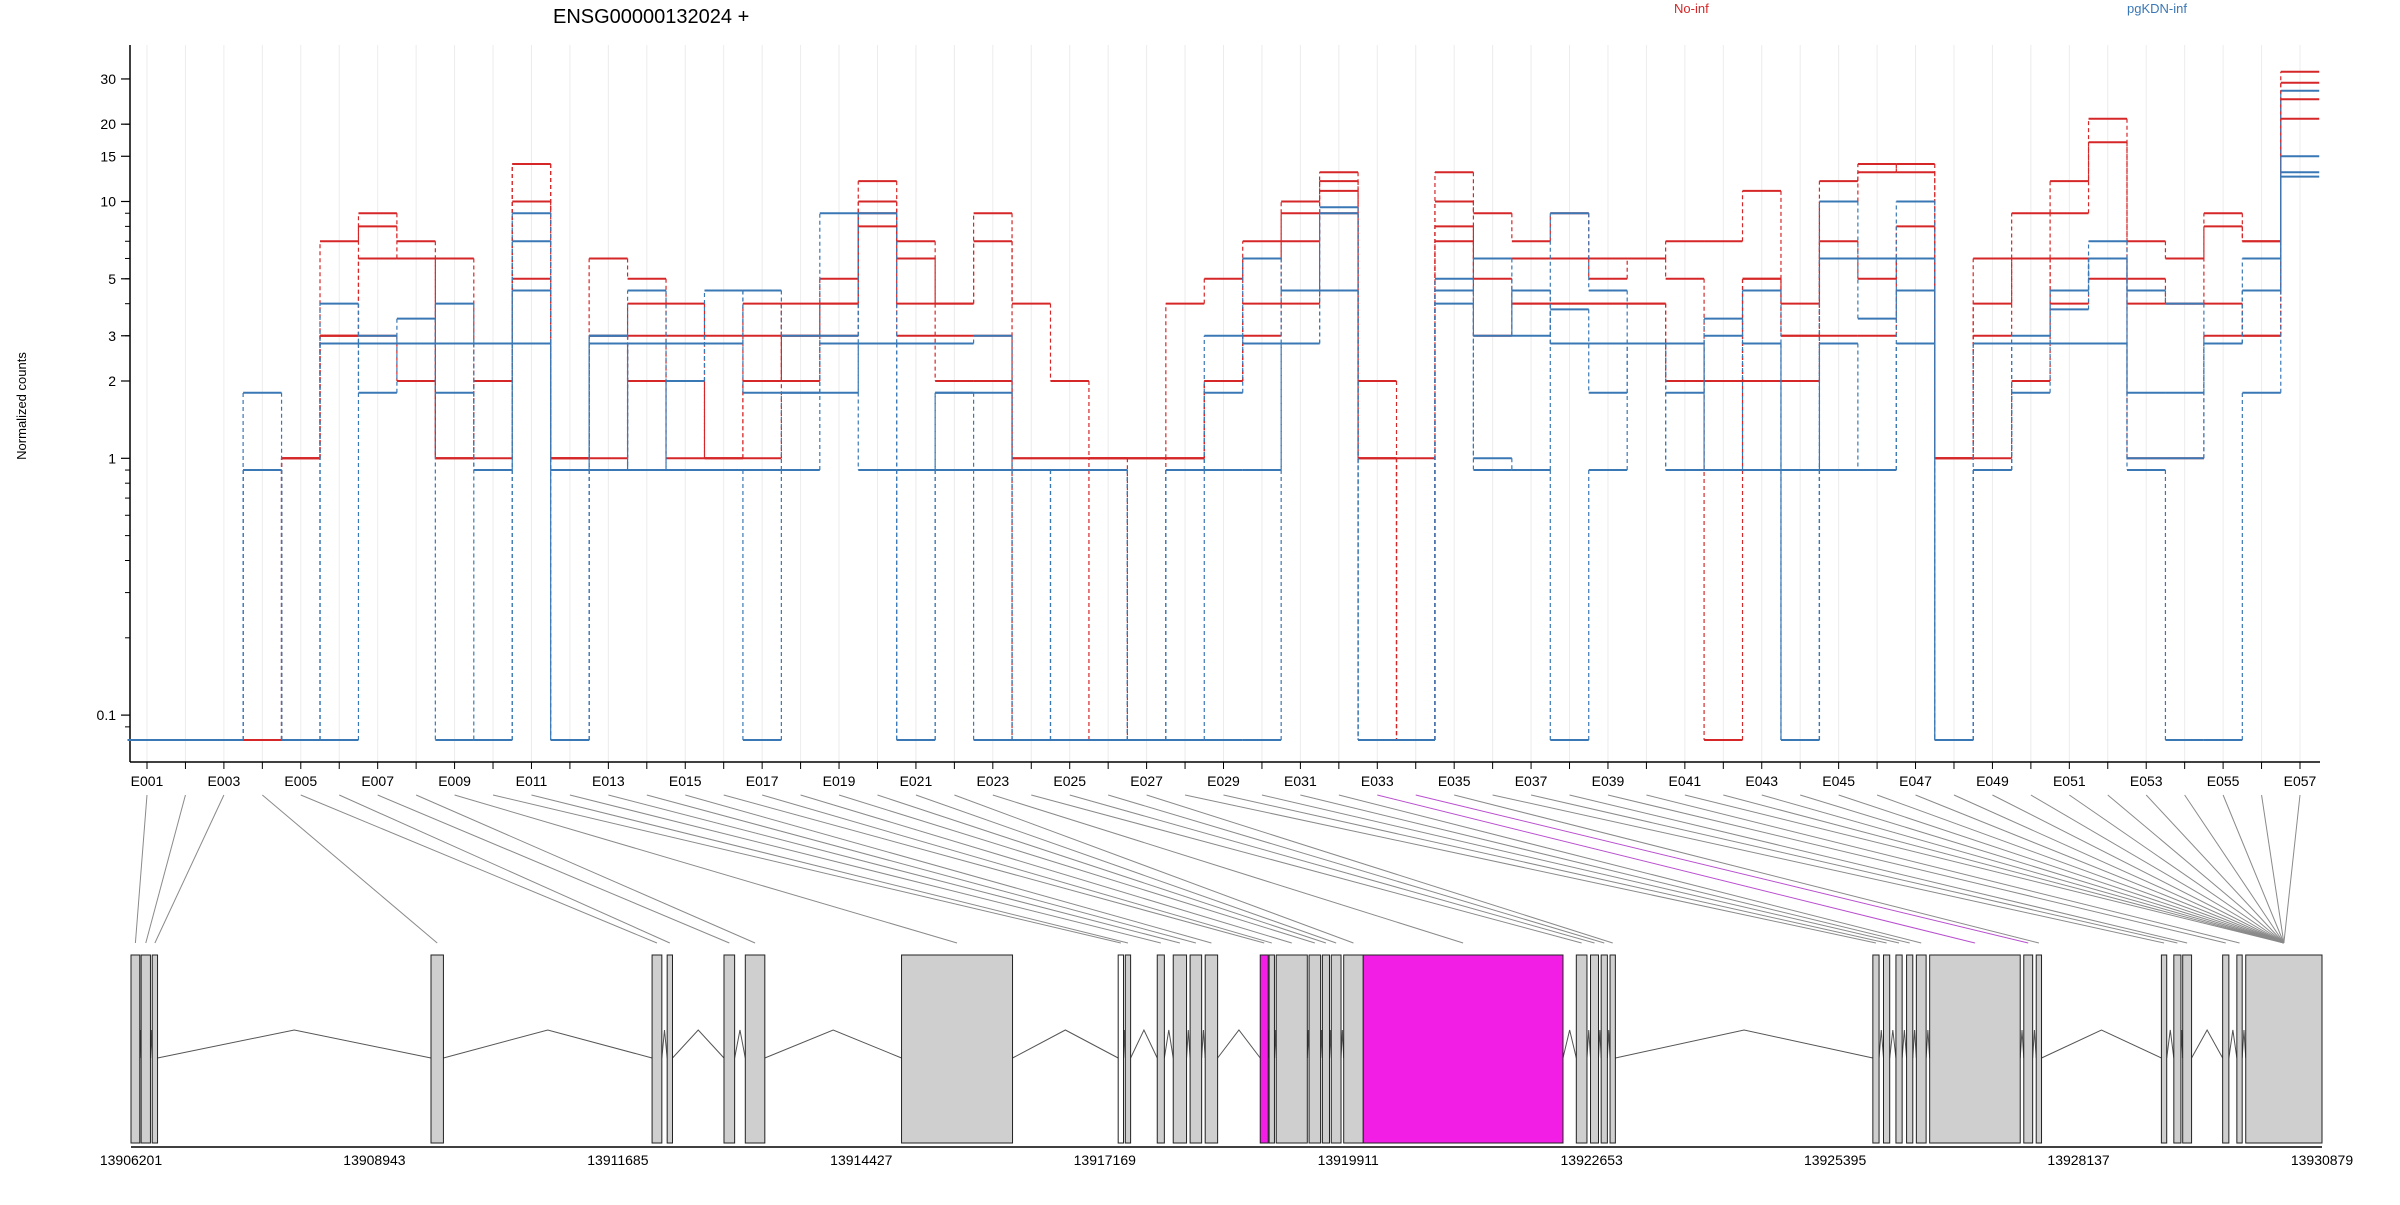 The height and width of the screenshot is (1205, 2400). Describe the element at coordinates (108, 124) in the screenshot. I see `y-tick-label: 20` at that location.